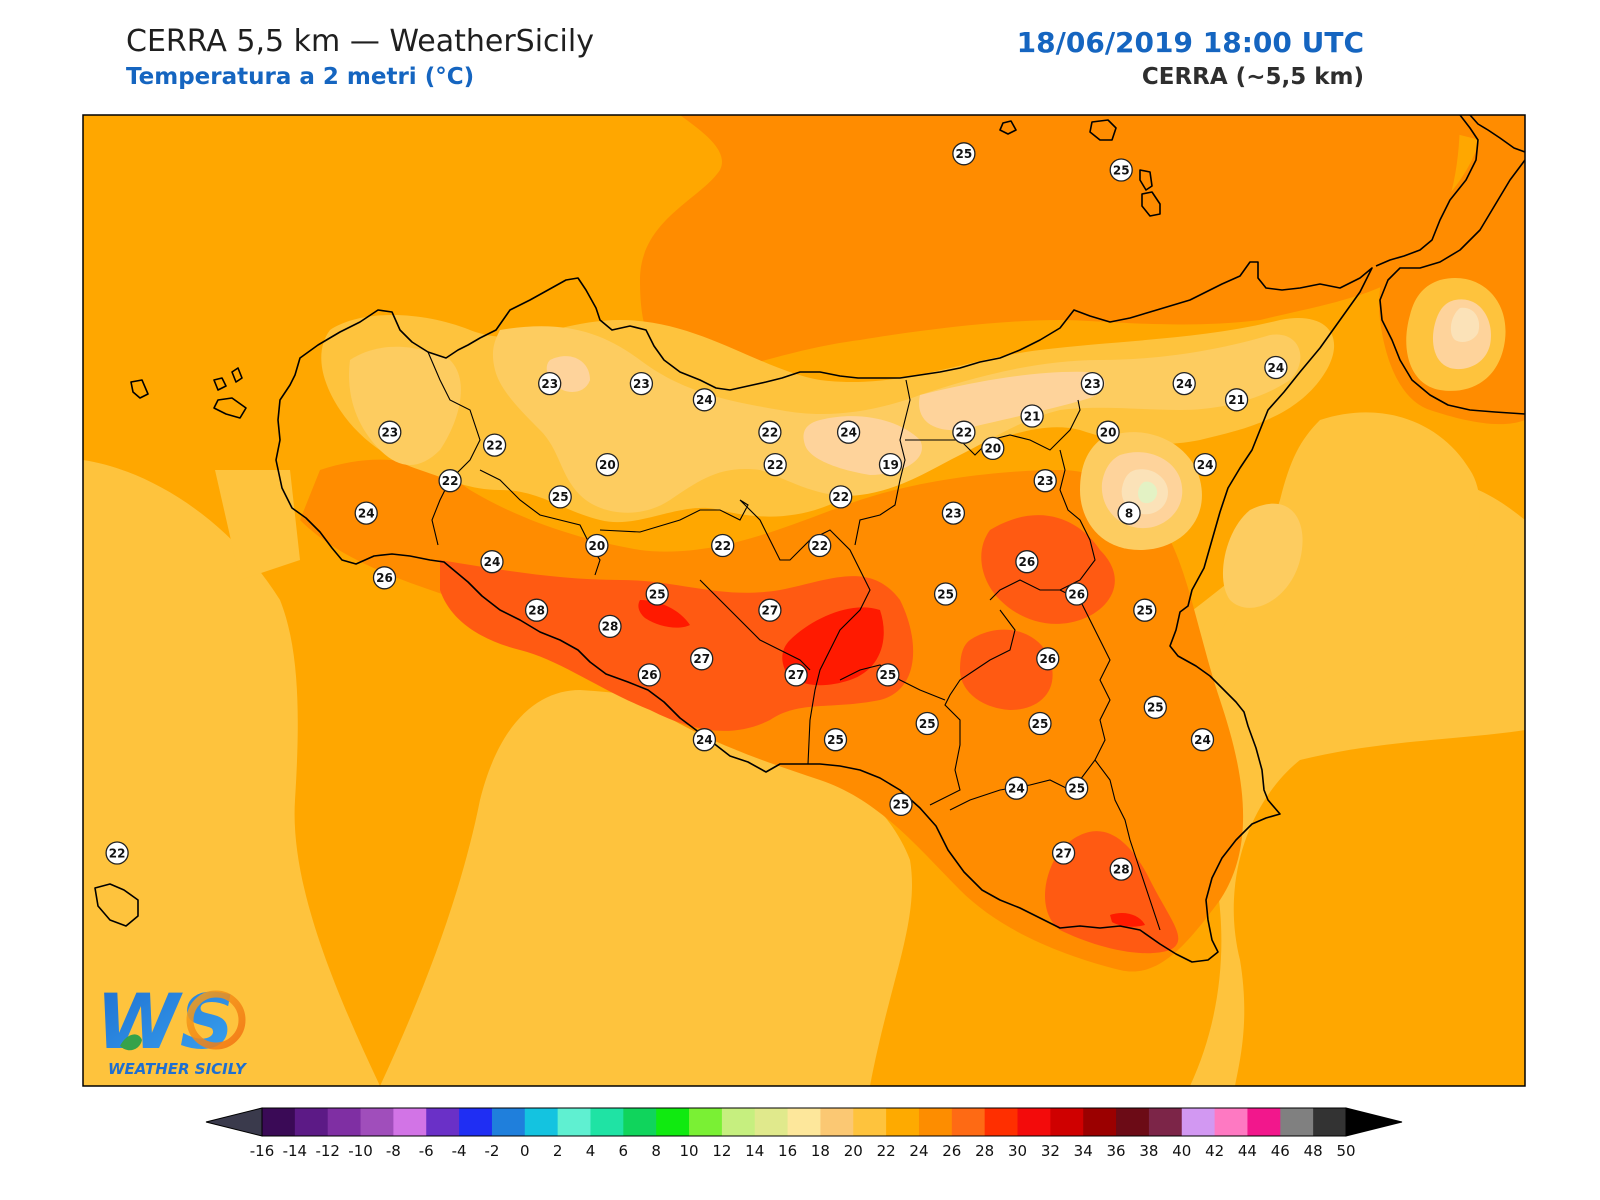  Describe the element at coordinates (237, 375) in the screenshot. I see `levanzo-island` at that location.